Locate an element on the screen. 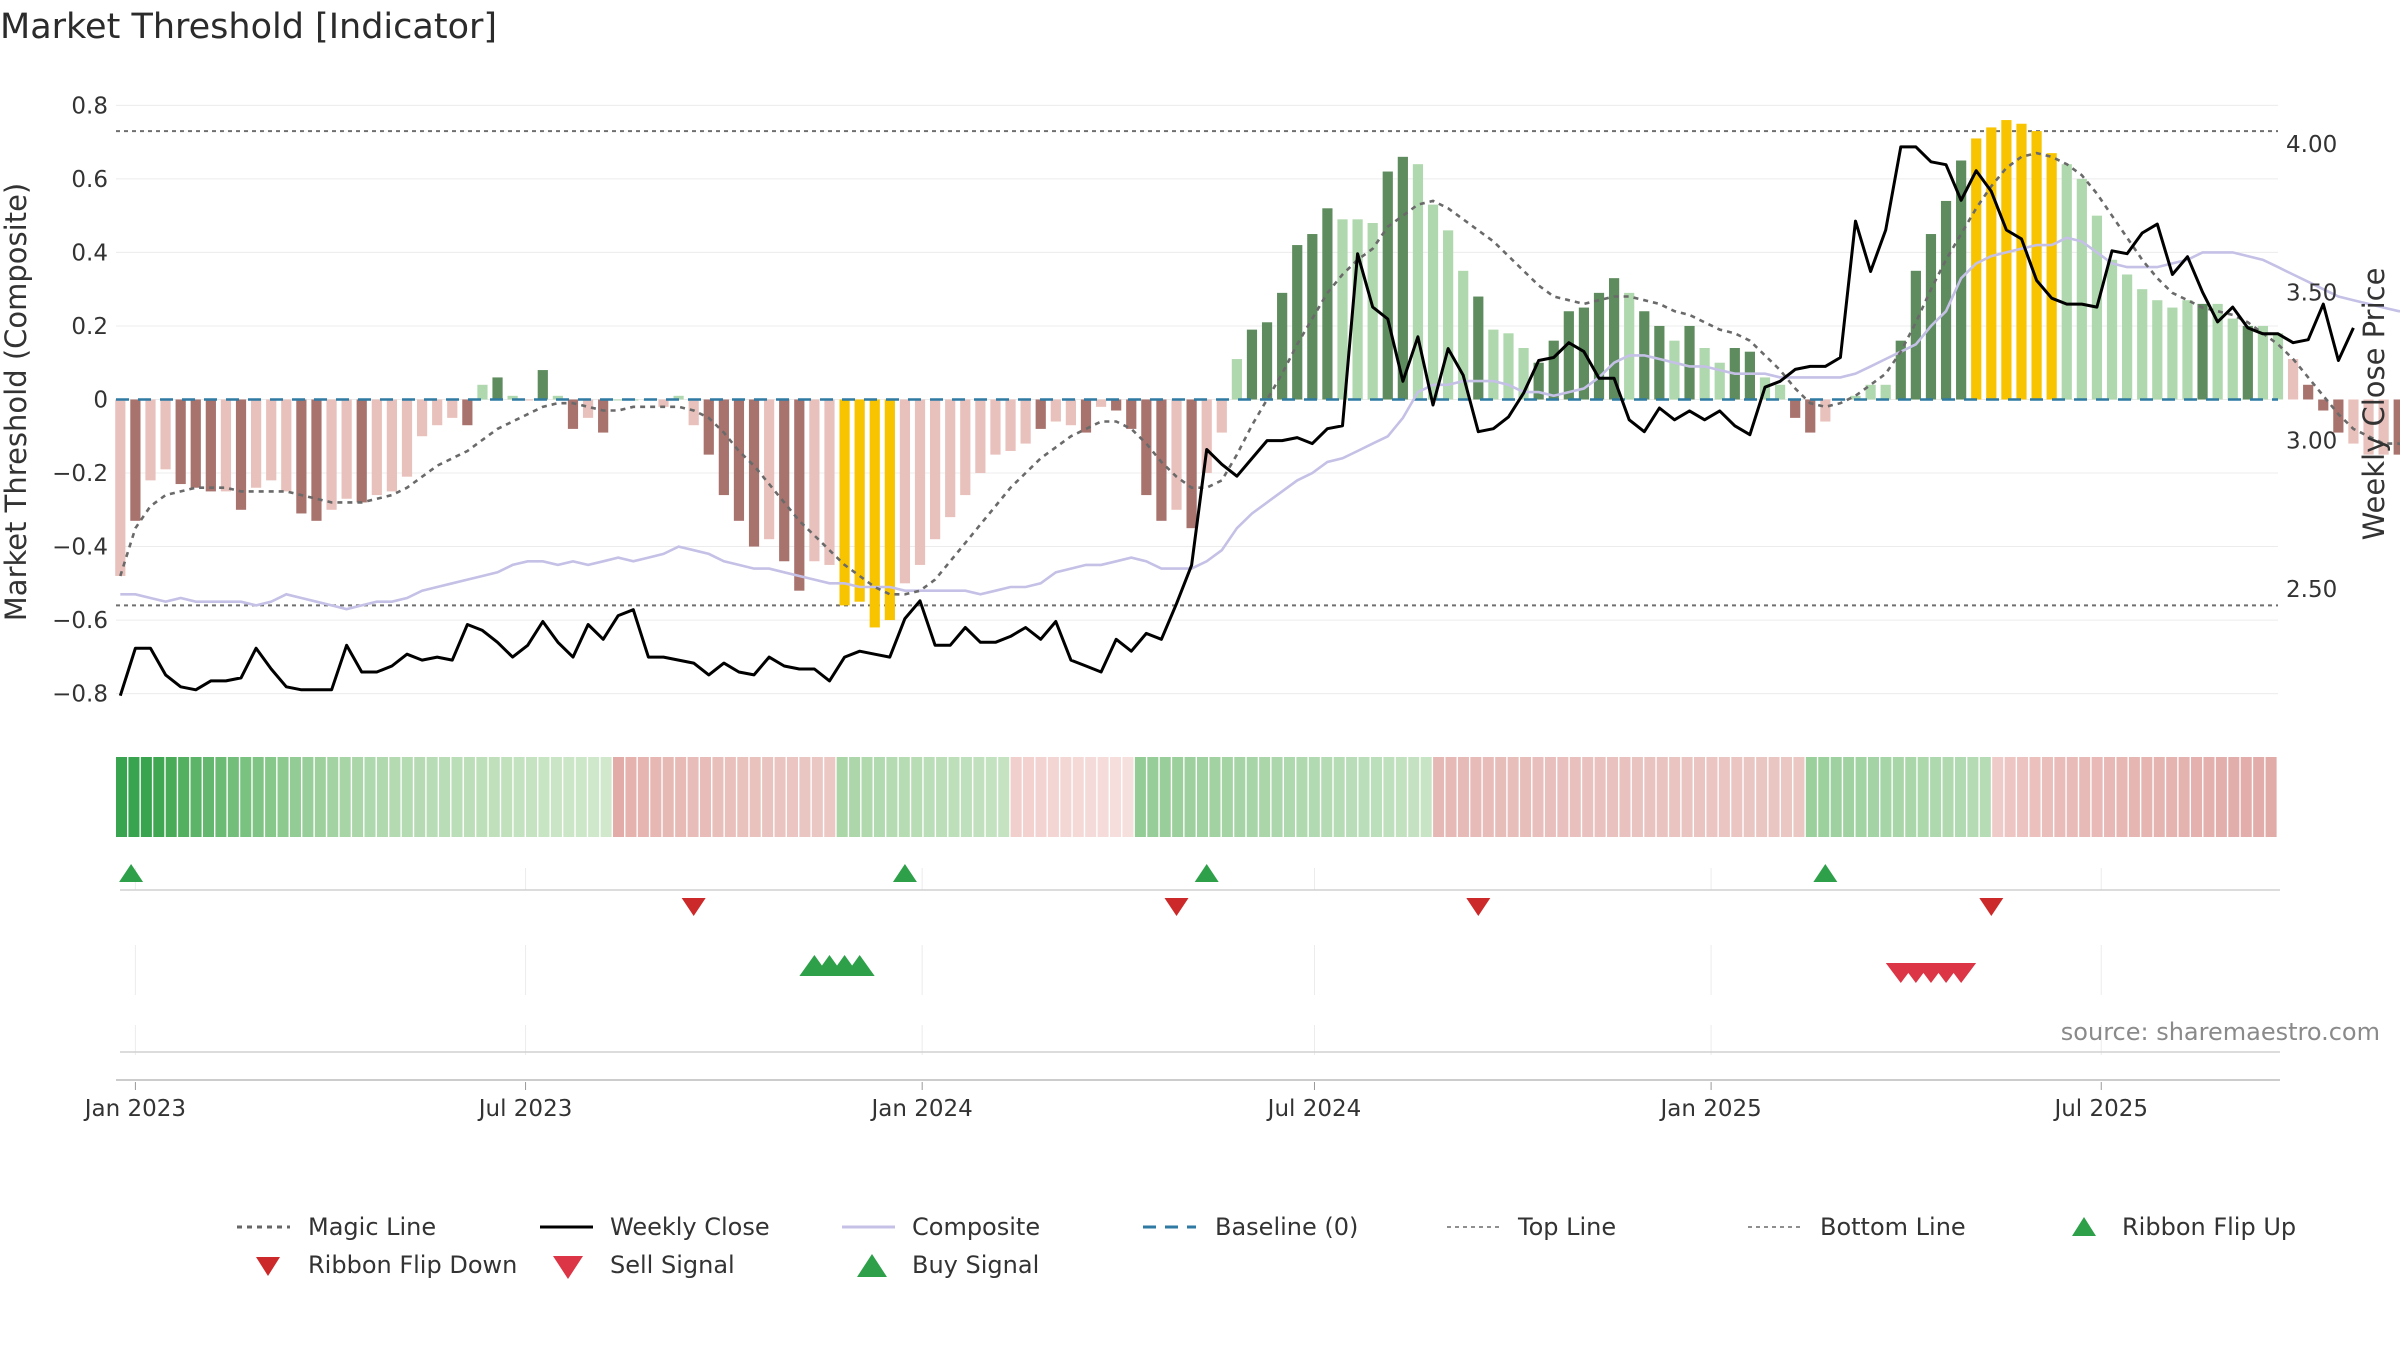 This screenshot has width=2400, height=1350. legend-bottom-line-label: Bottom Line is located at coordinates (1893, 1227).